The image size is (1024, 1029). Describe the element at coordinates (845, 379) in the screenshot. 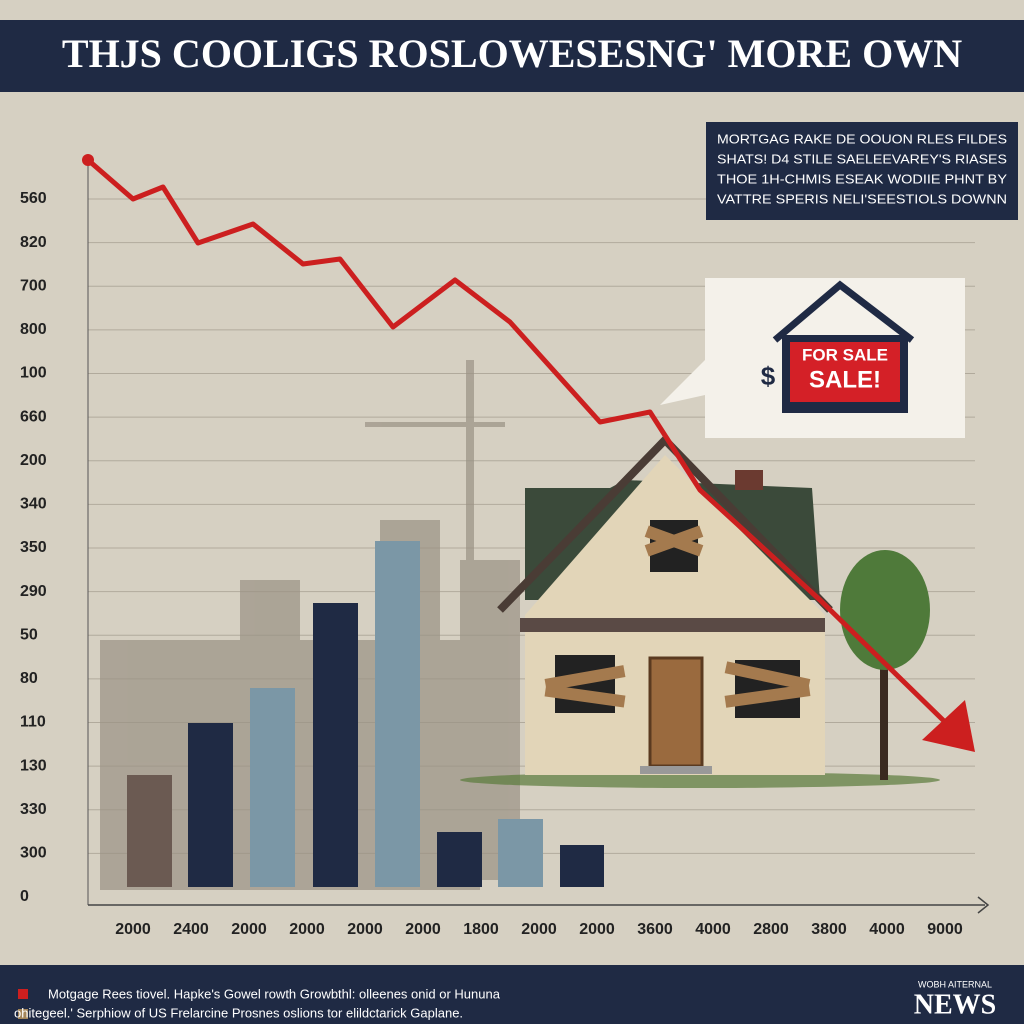

I see `sale-line2: SALE!` at that location.